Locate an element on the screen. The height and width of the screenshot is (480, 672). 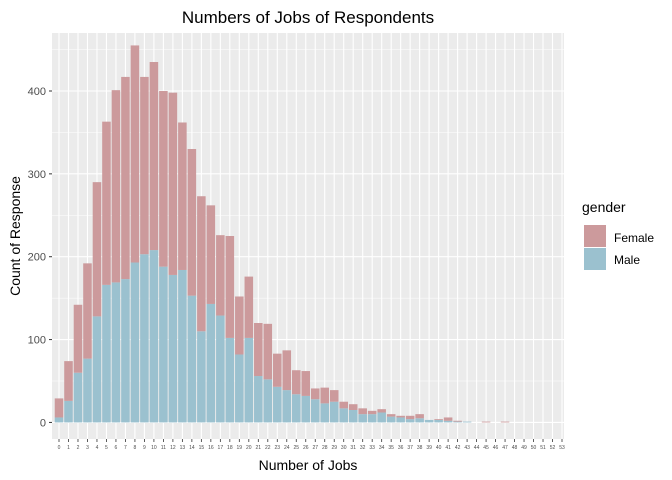
x-tick-label: 1 is located at coordinates (68, 448).